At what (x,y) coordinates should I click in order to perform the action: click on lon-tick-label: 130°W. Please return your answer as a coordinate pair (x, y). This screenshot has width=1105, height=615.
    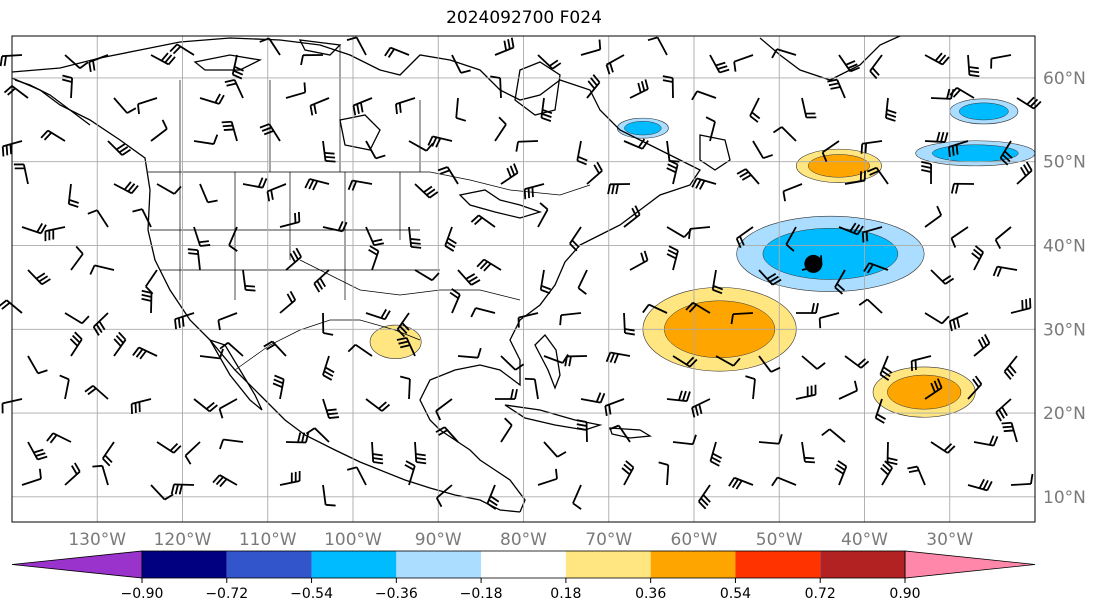
    Looking at the image, I should click on (97, 540).